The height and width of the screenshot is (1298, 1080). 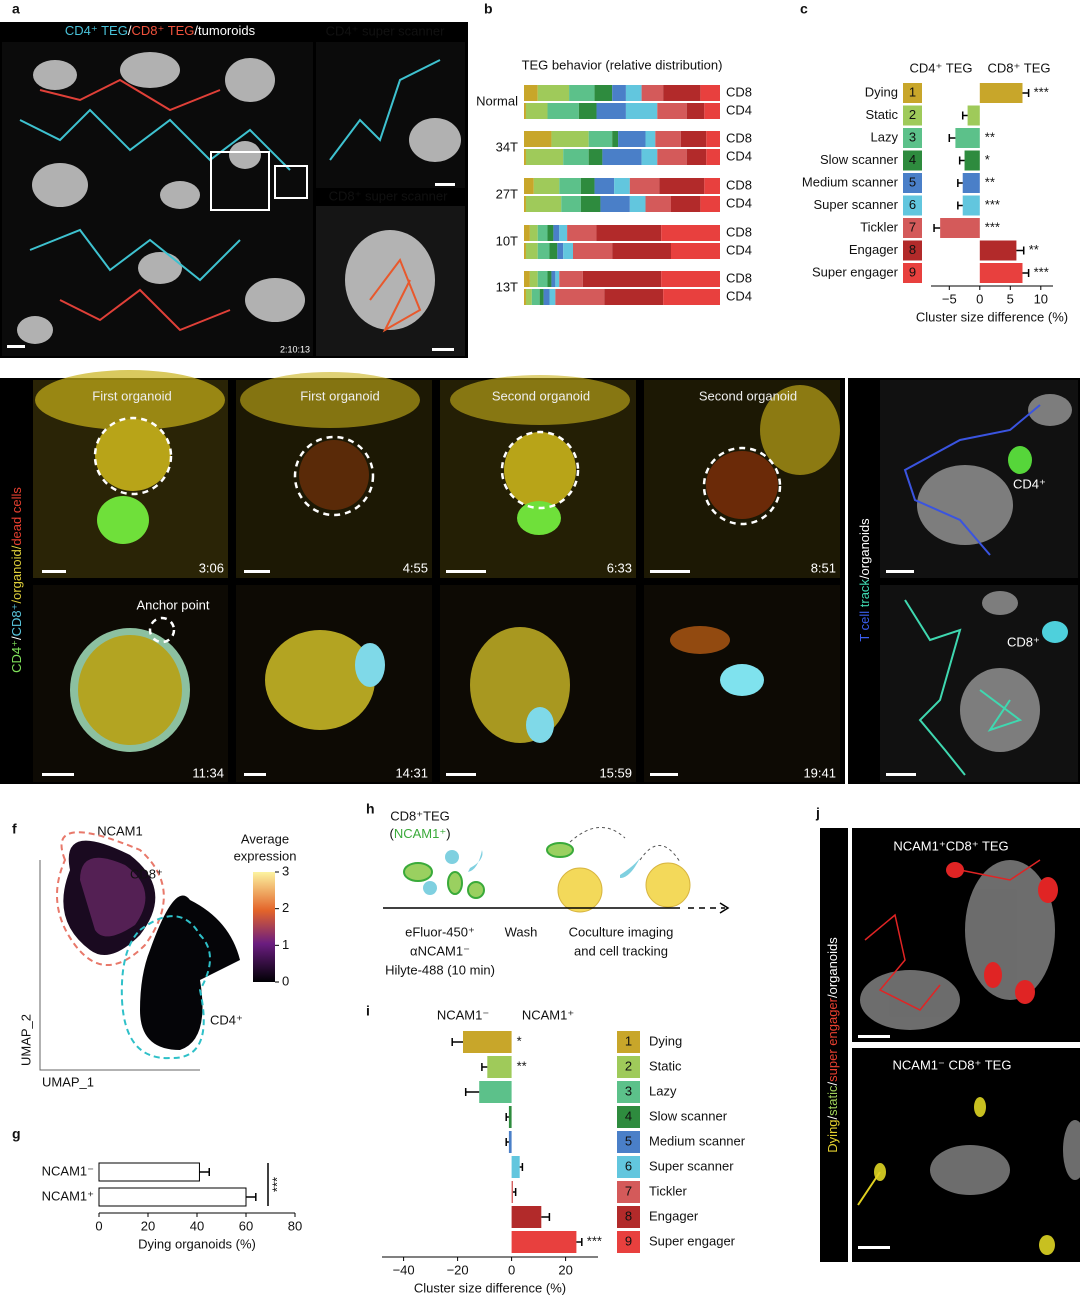 I want to click on axis-label: UMAP_2, so click(x=25, y=1040).